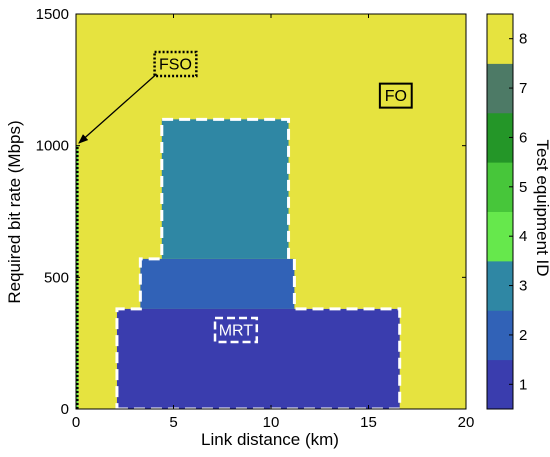  Describe the element at coordinates (523, 335) in the screenshot. I see `colorbar-tick-label: 2` at that location.